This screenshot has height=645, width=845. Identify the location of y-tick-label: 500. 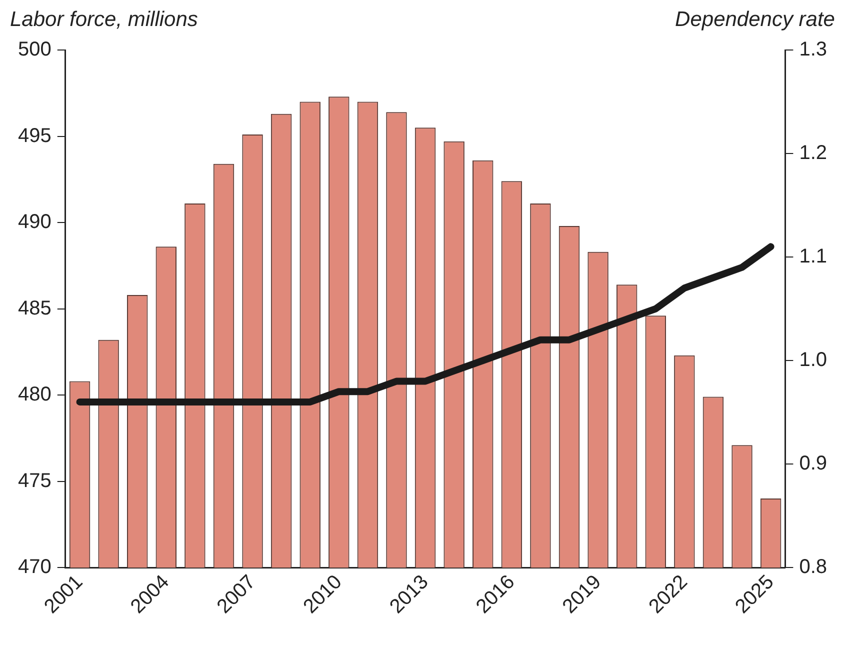
(35, 49).